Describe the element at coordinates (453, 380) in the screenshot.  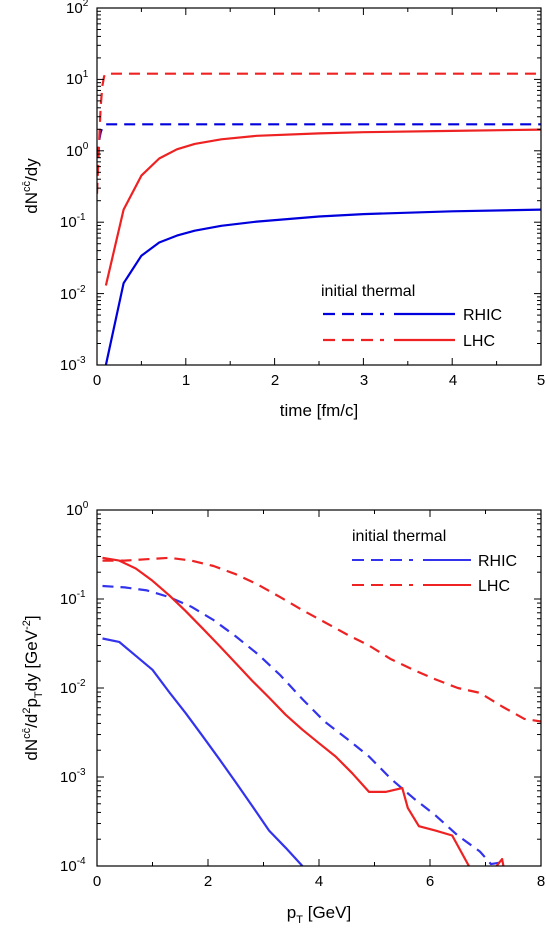
I see `chart-top-xtick-label: 4` at that location.